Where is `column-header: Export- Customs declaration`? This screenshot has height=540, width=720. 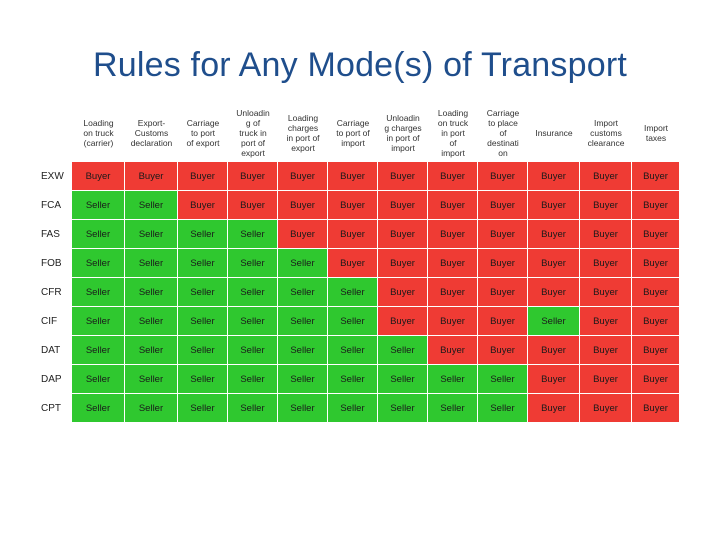
column-header: Export- Customs declaration is located at coordinates (151, 133).